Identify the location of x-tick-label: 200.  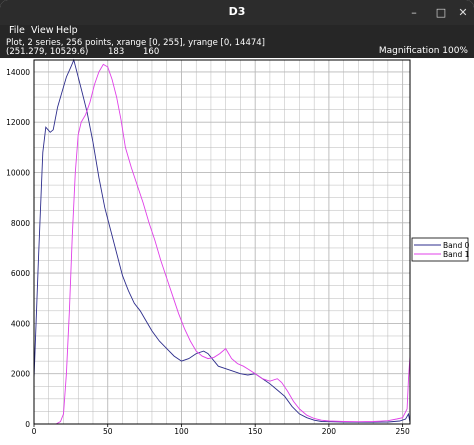
(329, 431).